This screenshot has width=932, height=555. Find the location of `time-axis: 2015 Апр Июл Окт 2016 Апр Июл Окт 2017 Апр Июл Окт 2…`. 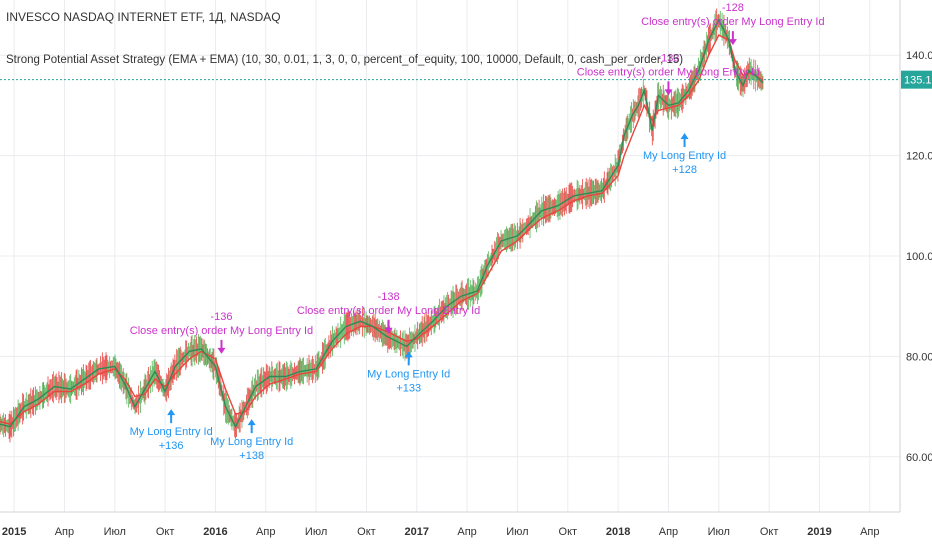

time-axis: 2015 Апр Июл Окт 2016 Апр Июл Окт 2017 Апр Июл Окт 2… is located at coordinates (441, 532).